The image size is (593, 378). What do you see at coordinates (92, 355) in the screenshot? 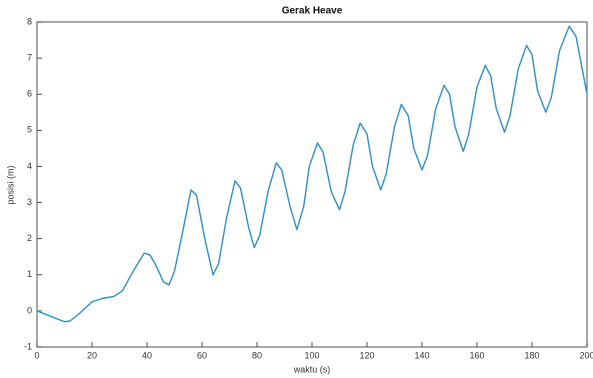
I see `x-tick-label: 20` at bounding box center [92, 355].